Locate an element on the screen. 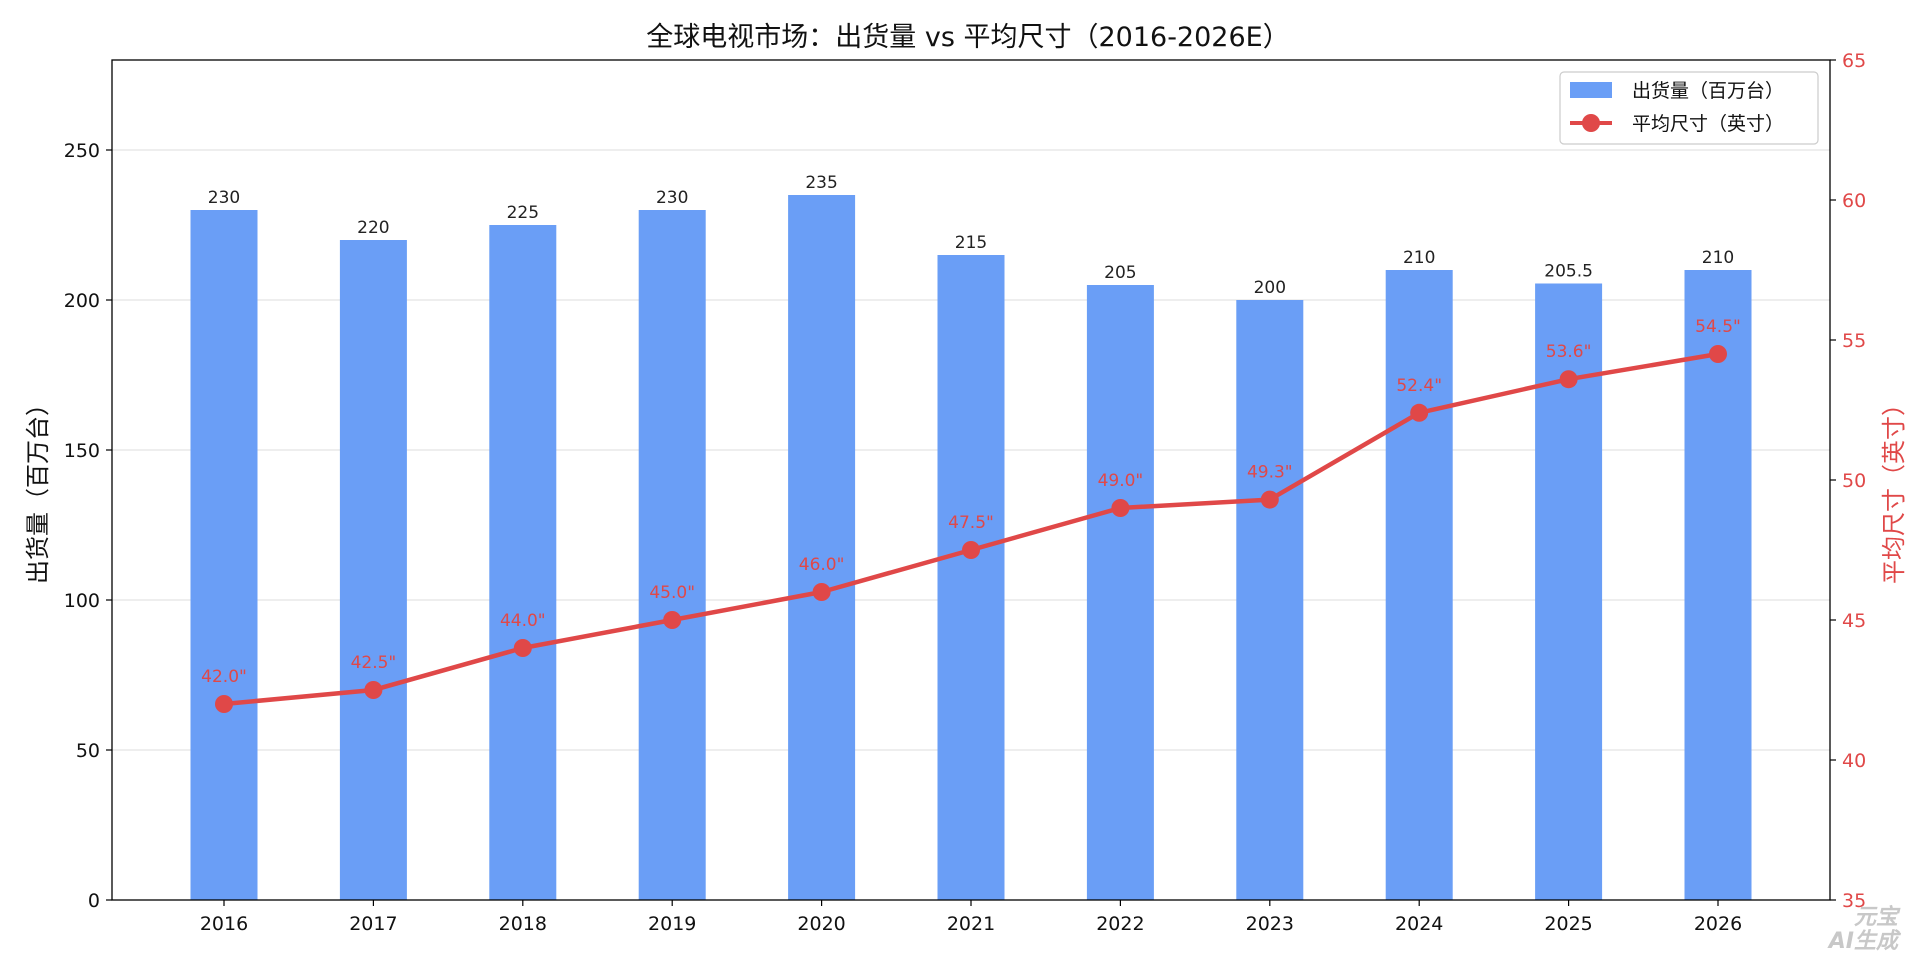  y-axis-right-label: 平均尺寸（英寸） is located at coordinates (1894, 488).